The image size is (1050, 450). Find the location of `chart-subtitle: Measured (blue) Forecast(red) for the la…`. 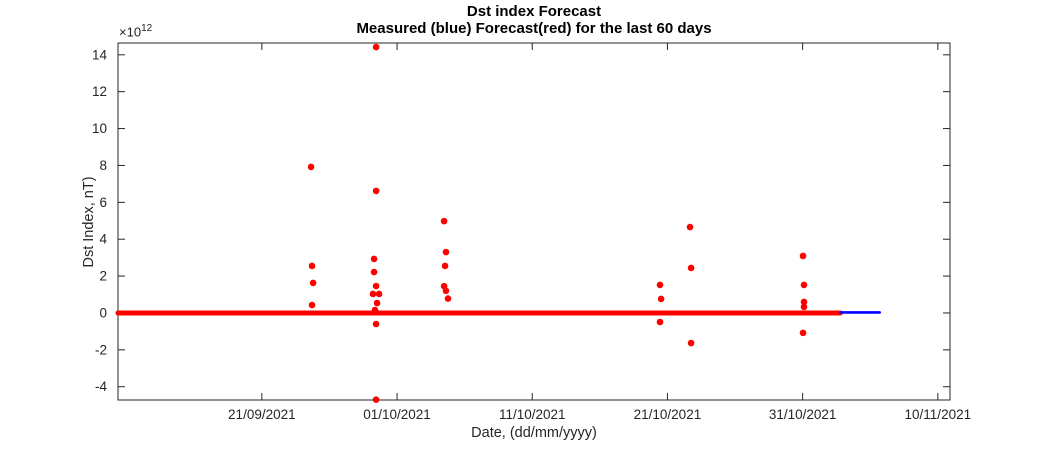

chart-subtitle: Measured (blue) Forecast(red) for the la… is located at coordinates (534, 28).